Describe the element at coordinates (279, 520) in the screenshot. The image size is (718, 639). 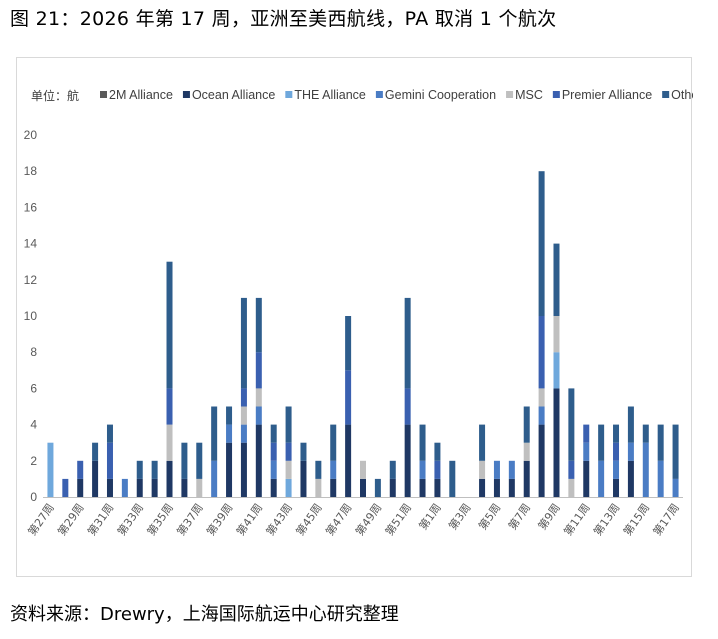
I see `x-tick-label: 第43周` at that location.